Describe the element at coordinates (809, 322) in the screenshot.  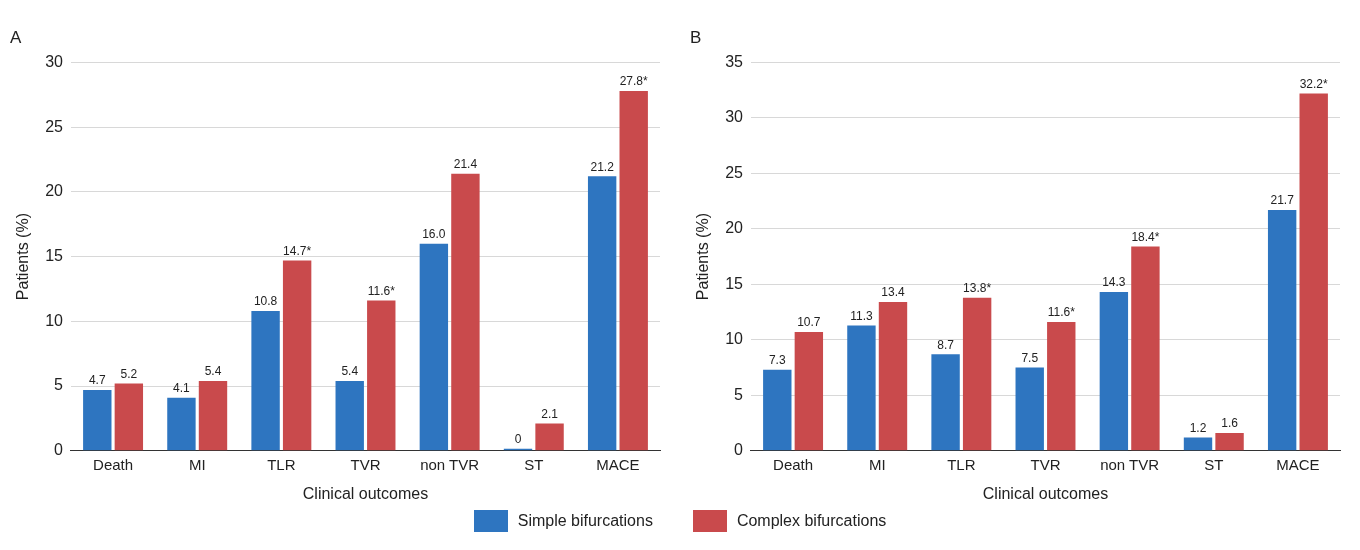
I see `data-label: 10.7` at that location.